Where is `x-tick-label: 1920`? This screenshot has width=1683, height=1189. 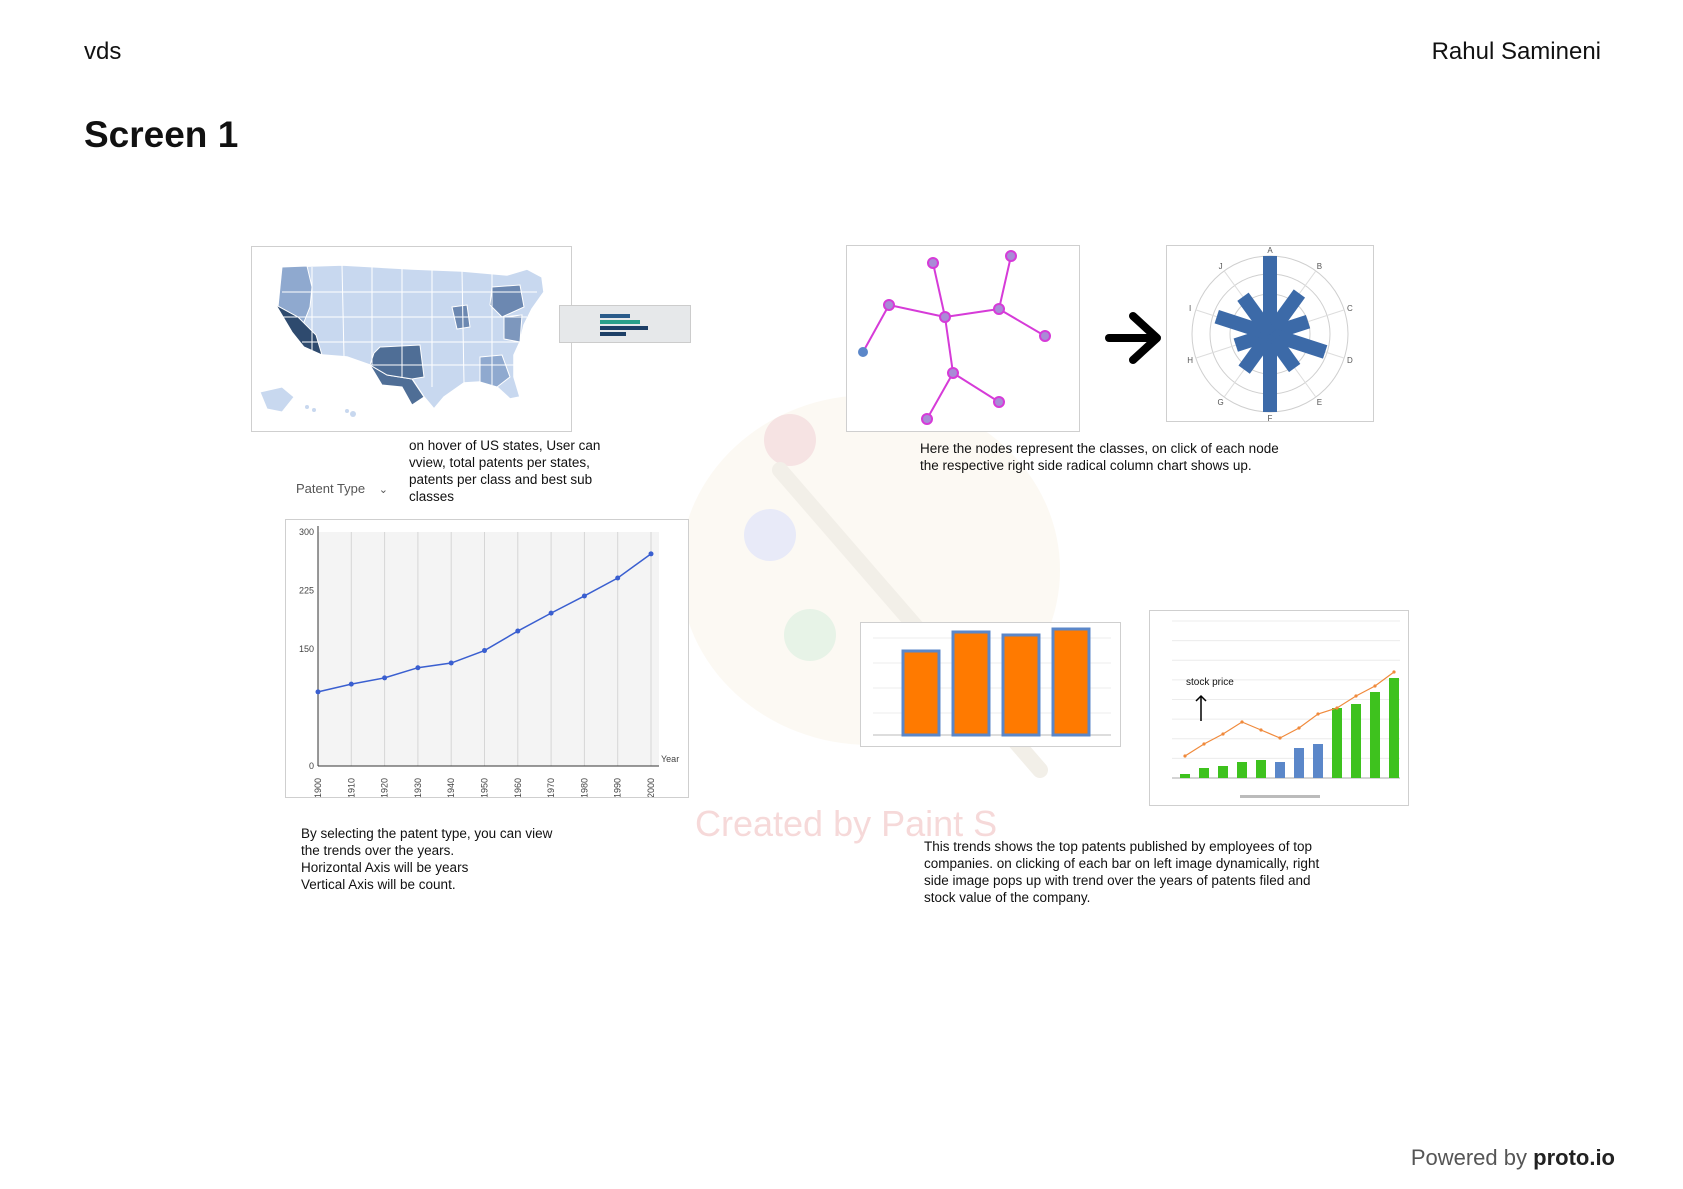 x-tick-label: 1920 is located at coordinates (385, 787).